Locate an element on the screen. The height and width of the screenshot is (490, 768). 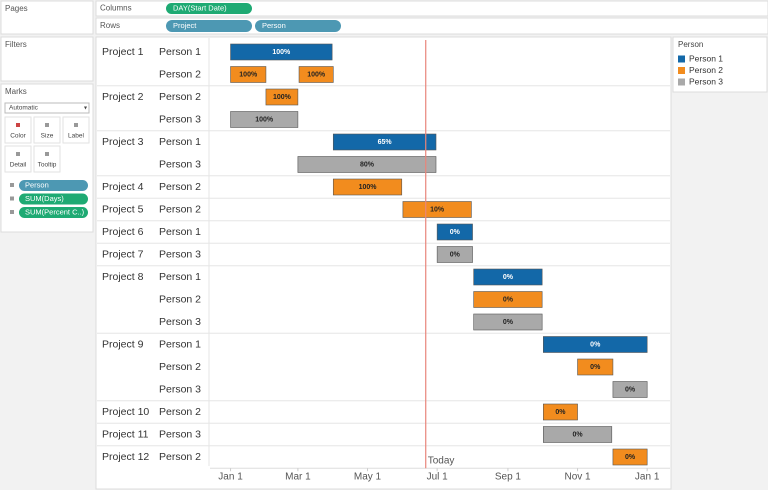
project-label: Project 3 is located at coordinates (123, 142).